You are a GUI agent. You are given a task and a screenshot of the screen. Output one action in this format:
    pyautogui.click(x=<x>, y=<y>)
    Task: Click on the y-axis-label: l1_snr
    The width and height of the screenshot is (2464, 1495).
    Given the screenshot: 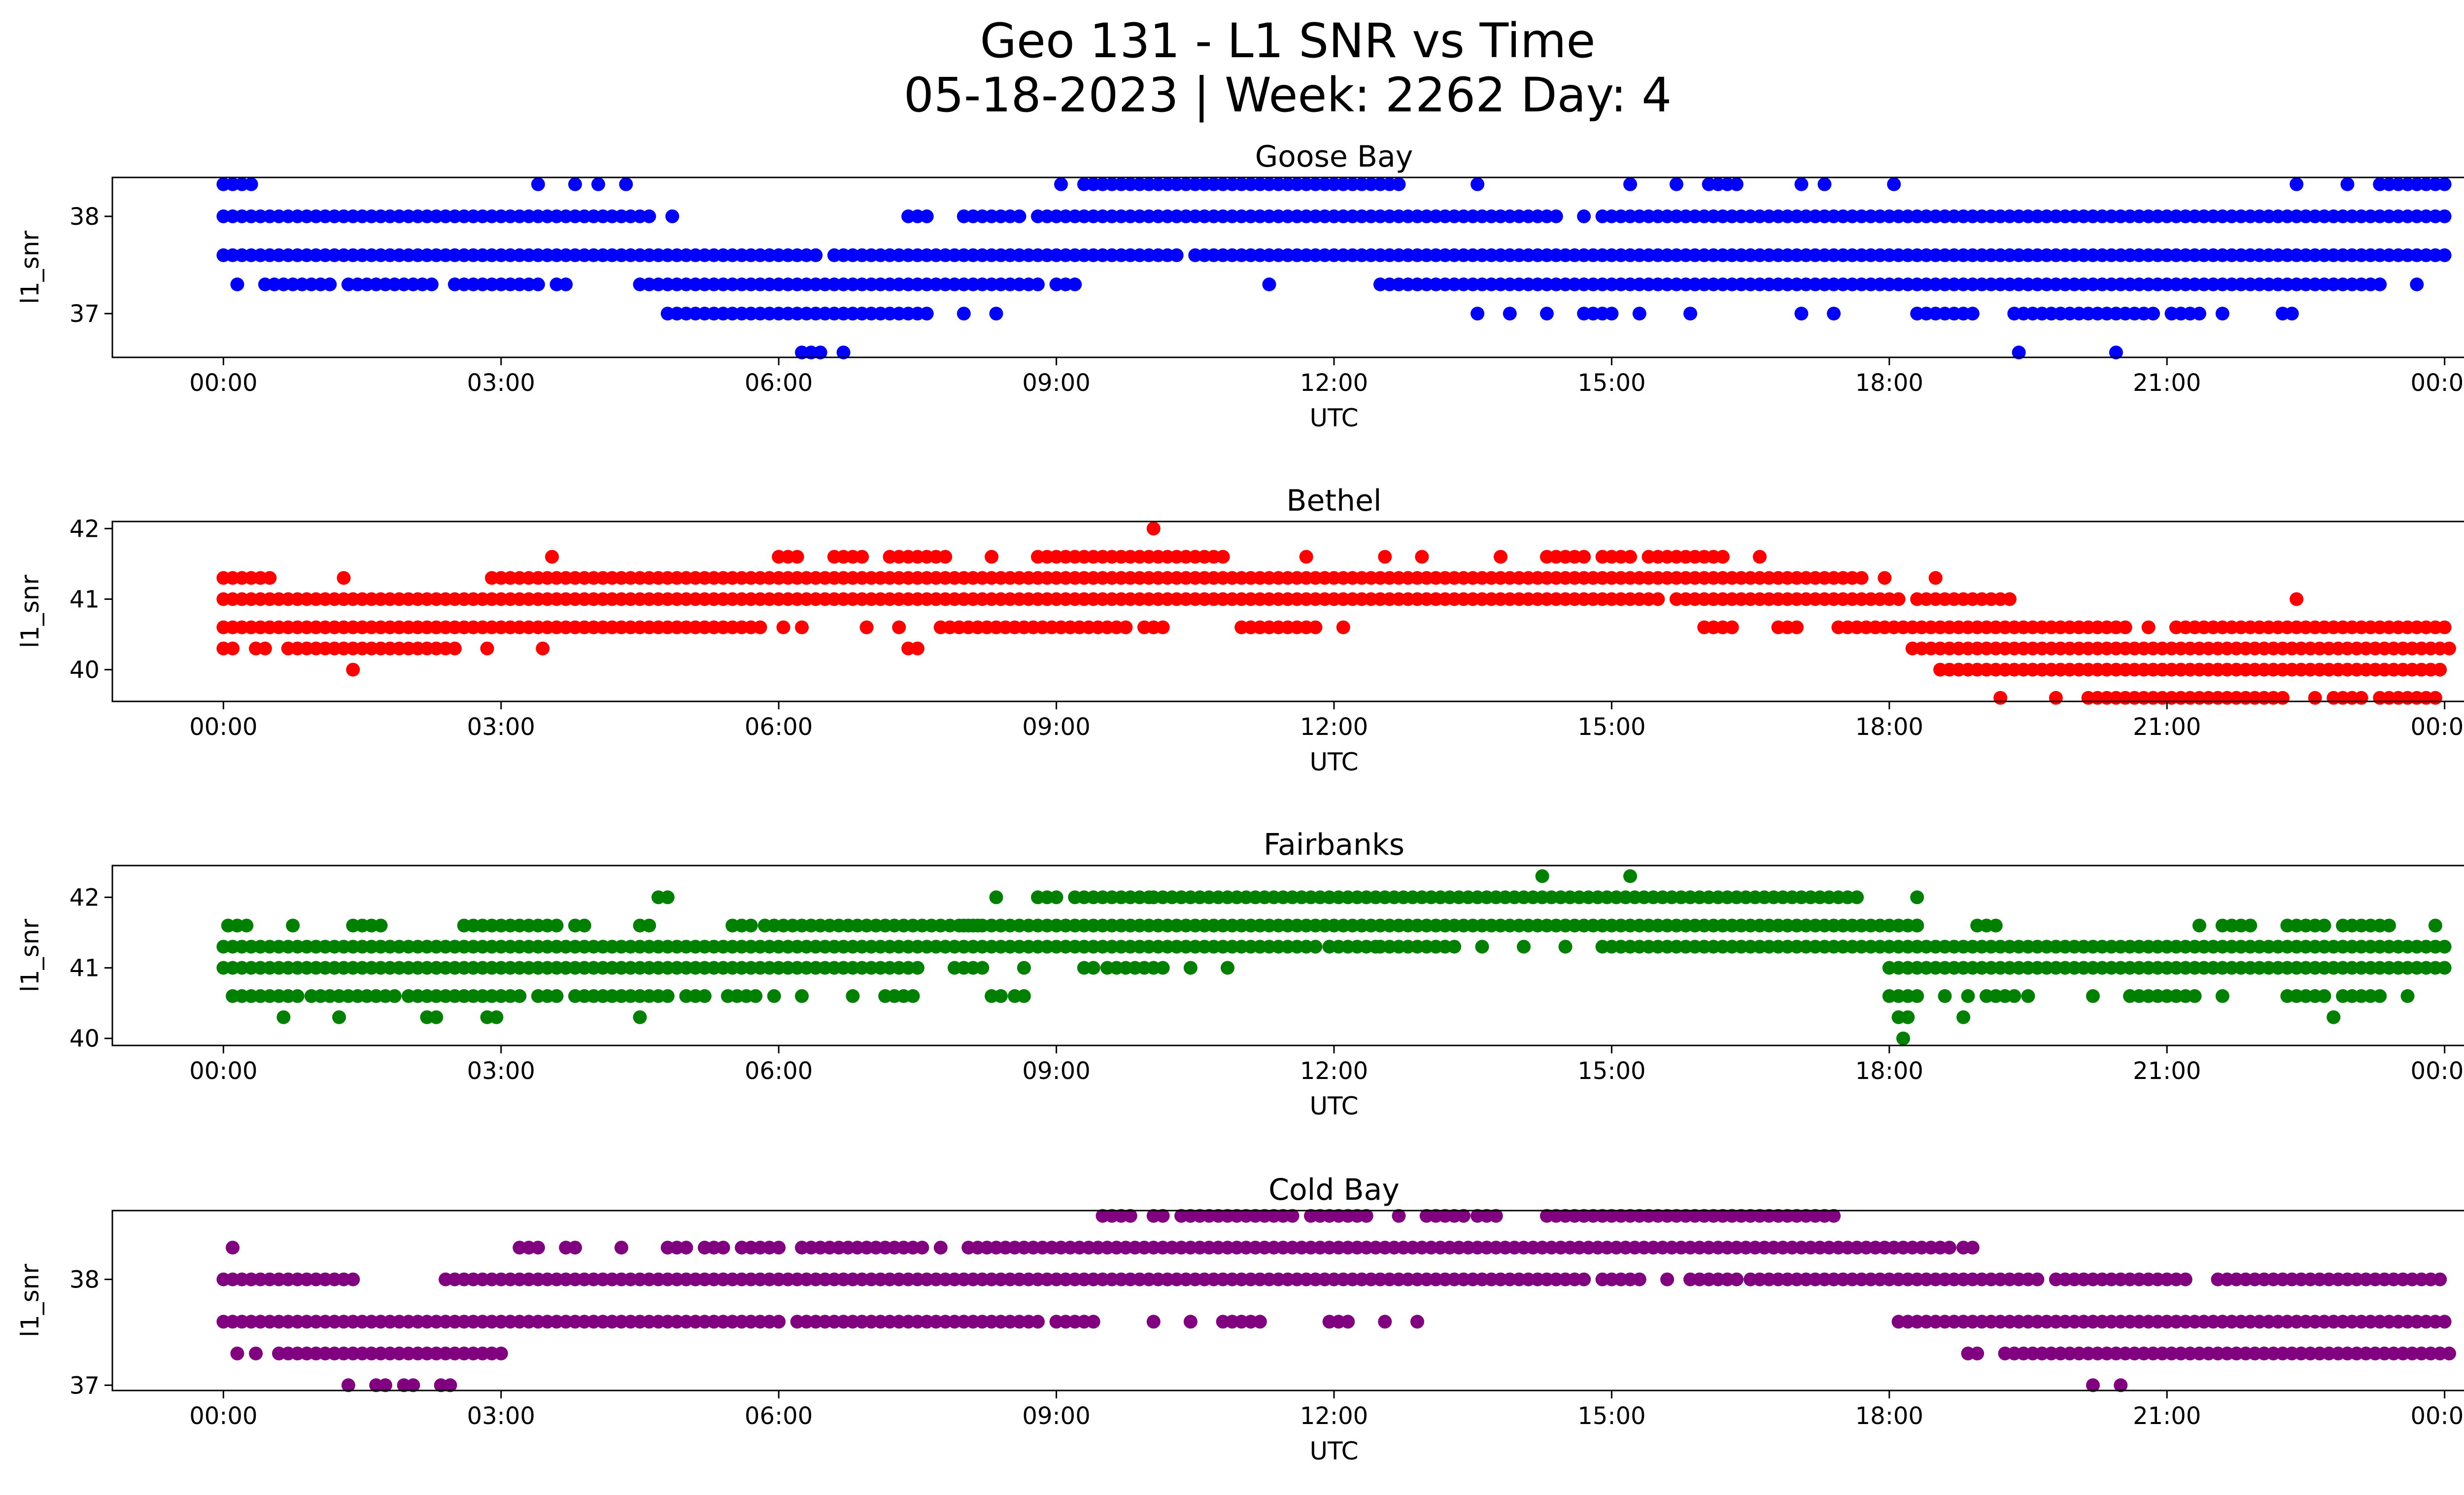 What is the action you would take?
    pyautogui.click(x=30, y=611)
    